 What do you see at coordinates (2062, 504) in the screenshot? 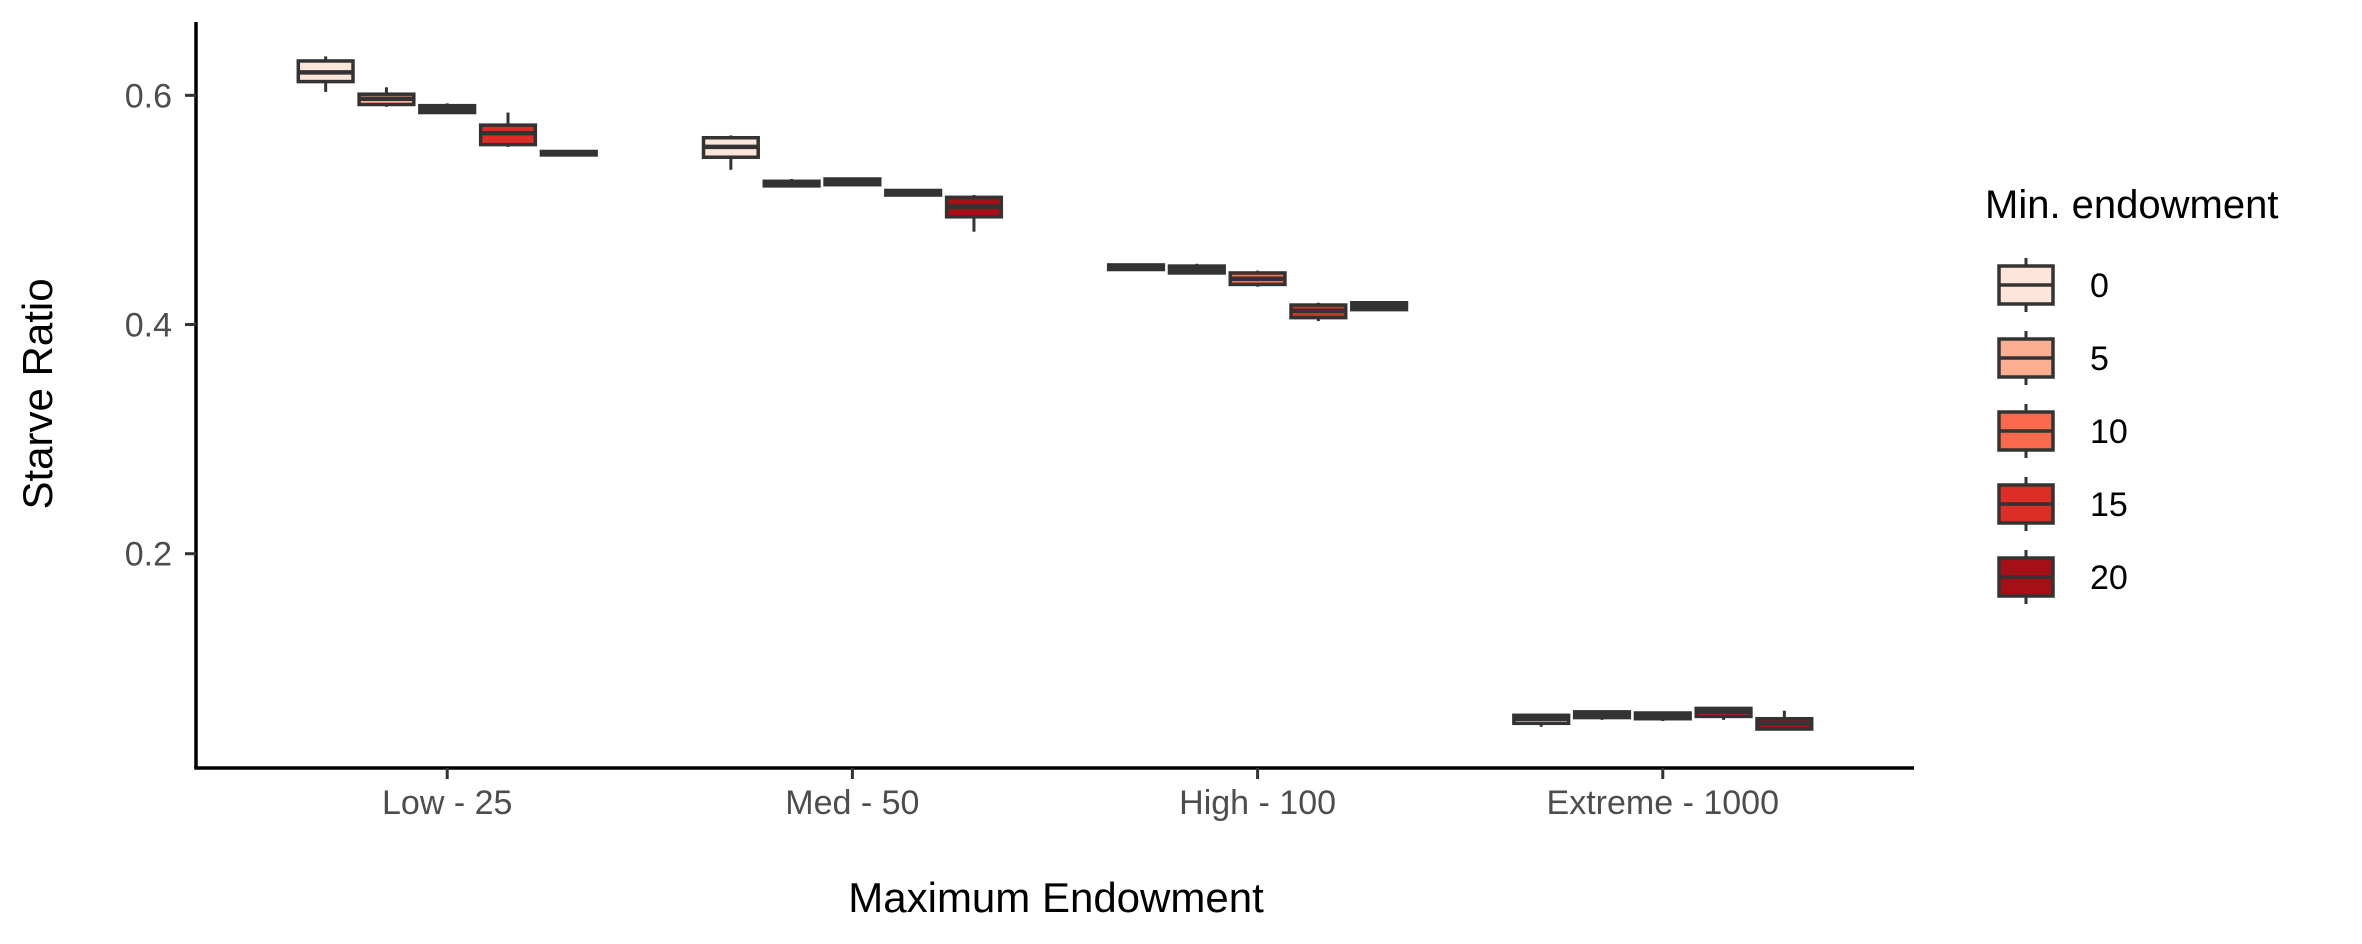
I see `legend-item-15: 15` at bounding box center [2062, 504].